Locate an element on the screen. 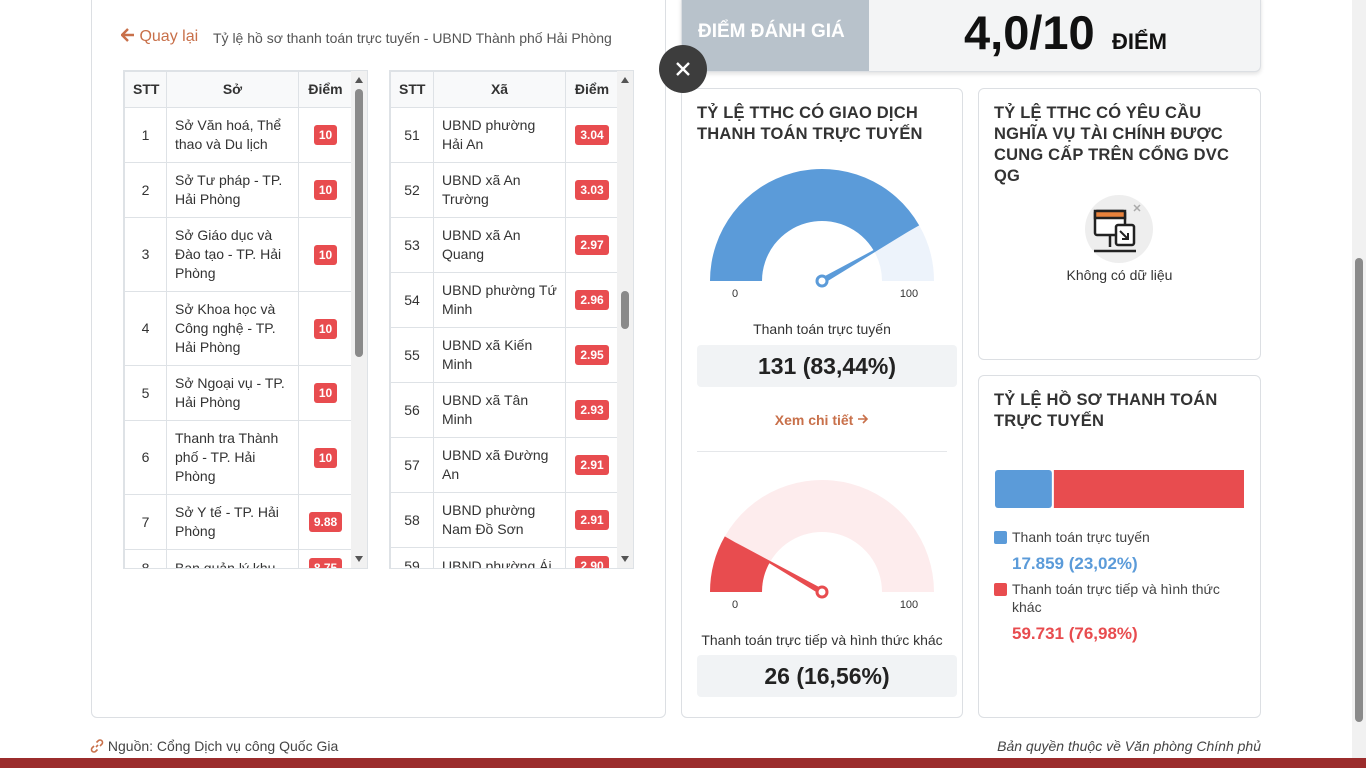  name-cell: UBND xã Kiến Minh is located at coordinates (499, 355).